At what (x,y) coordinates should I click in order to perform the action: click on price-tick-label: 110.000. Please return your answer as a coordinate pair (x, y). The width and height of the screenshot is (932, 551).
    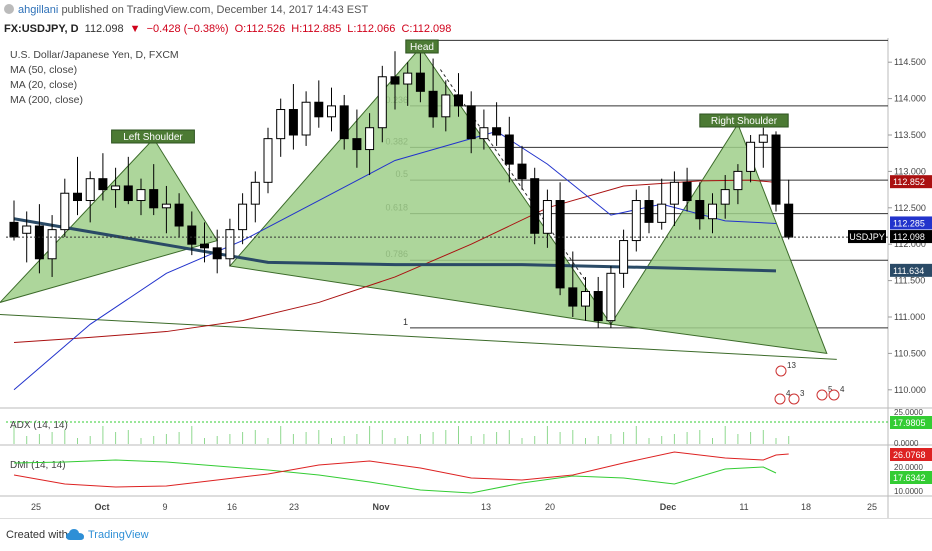
    Looking at the image, I should click on (910, 390).